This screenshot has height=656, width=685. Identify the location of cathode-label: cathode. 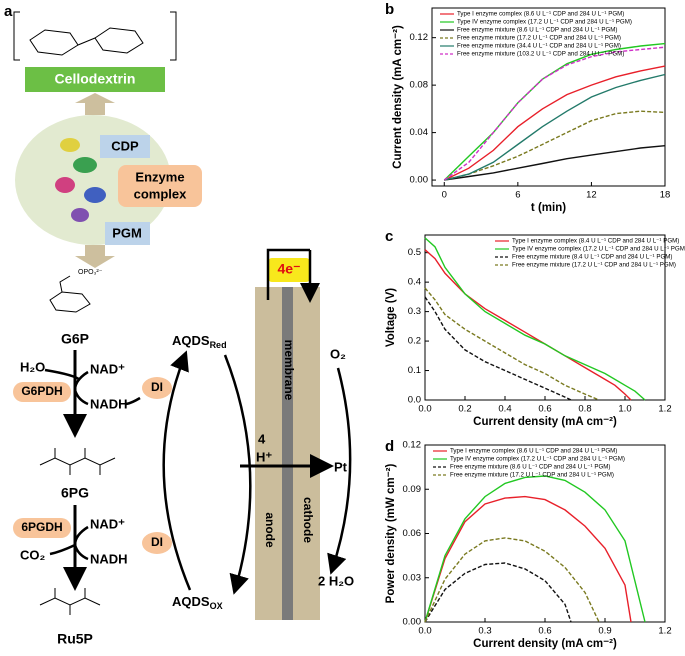
(308, 520).